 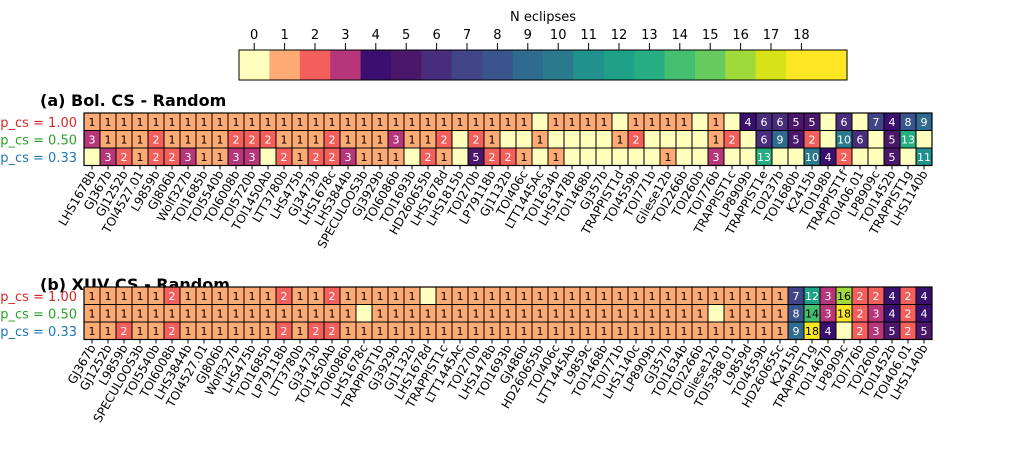 What do you see at coordinates (38, 332) in the screenshot?
I see `row-label: p_cs = 0.33` at bounding box center [38, 332].